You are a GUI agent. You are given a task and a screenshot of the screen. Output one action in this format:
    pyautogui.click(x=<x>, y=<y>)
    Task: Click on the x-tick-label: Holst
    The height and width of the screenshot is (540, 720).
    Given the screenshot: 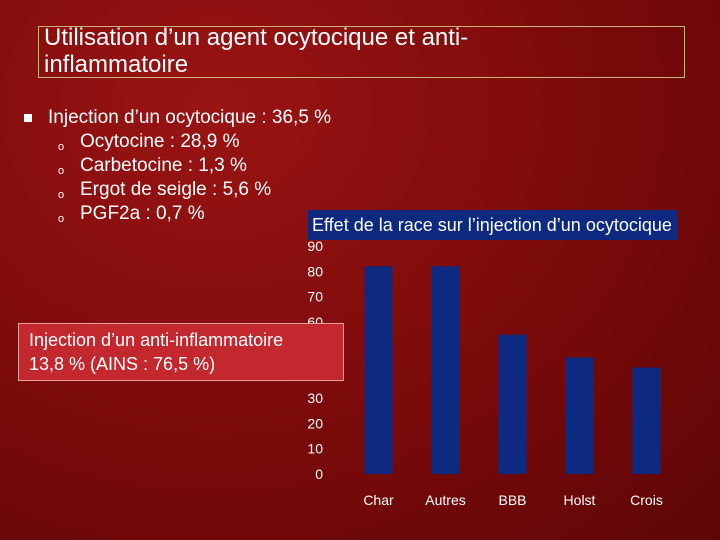 What is the action you would take?
    pyautogui.click(x=580, y=500)
    